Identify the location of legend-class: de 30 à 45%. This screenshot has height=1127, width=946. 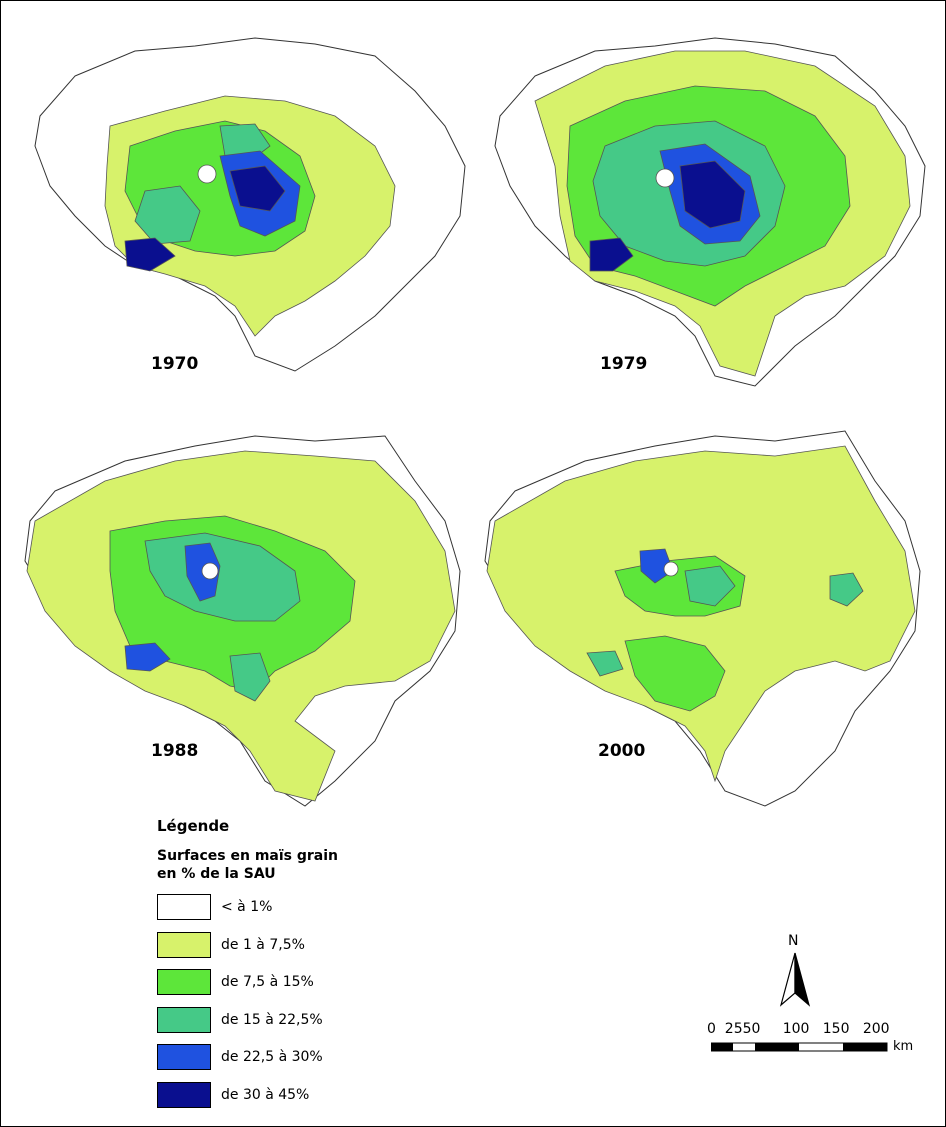
(322, 1095).